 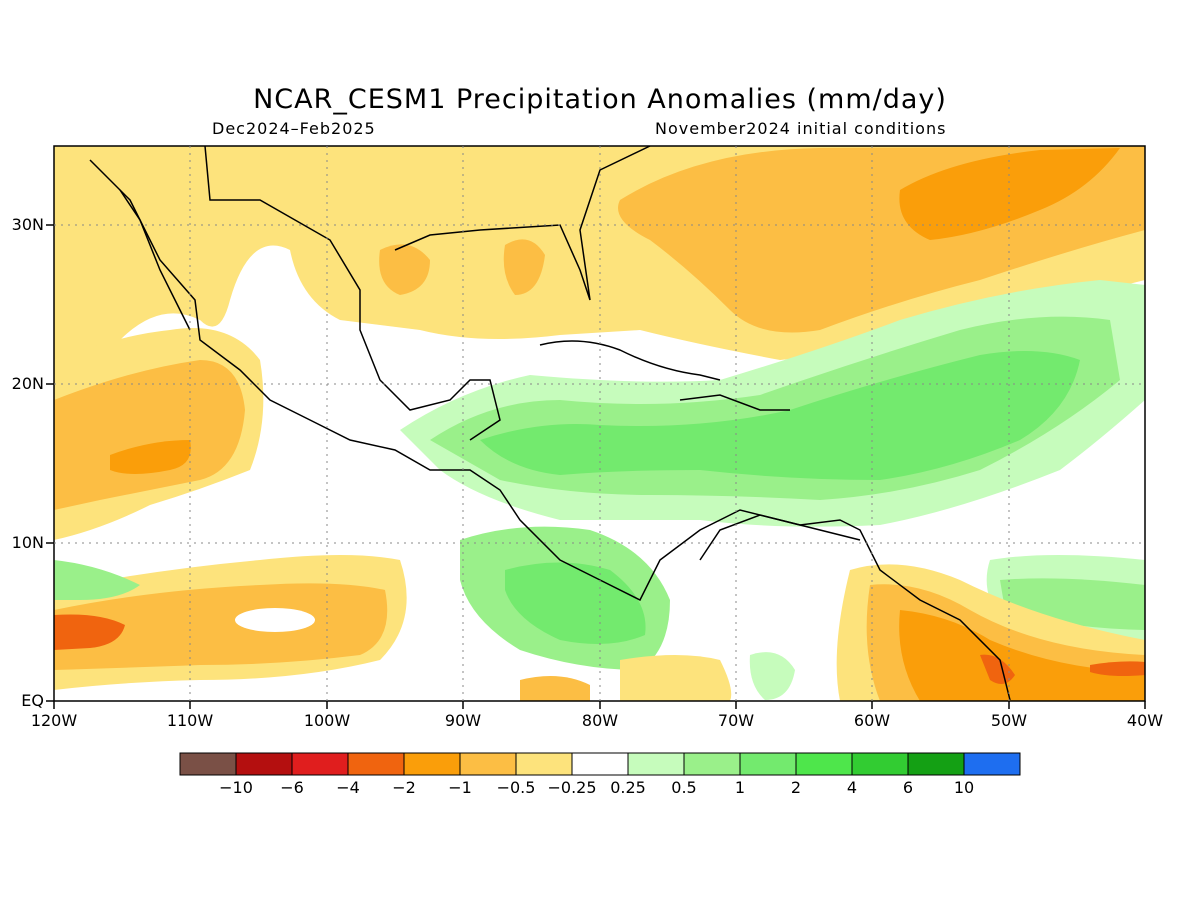 I want to click on lon-label-110w: 110W, so click(x=190, y=720).